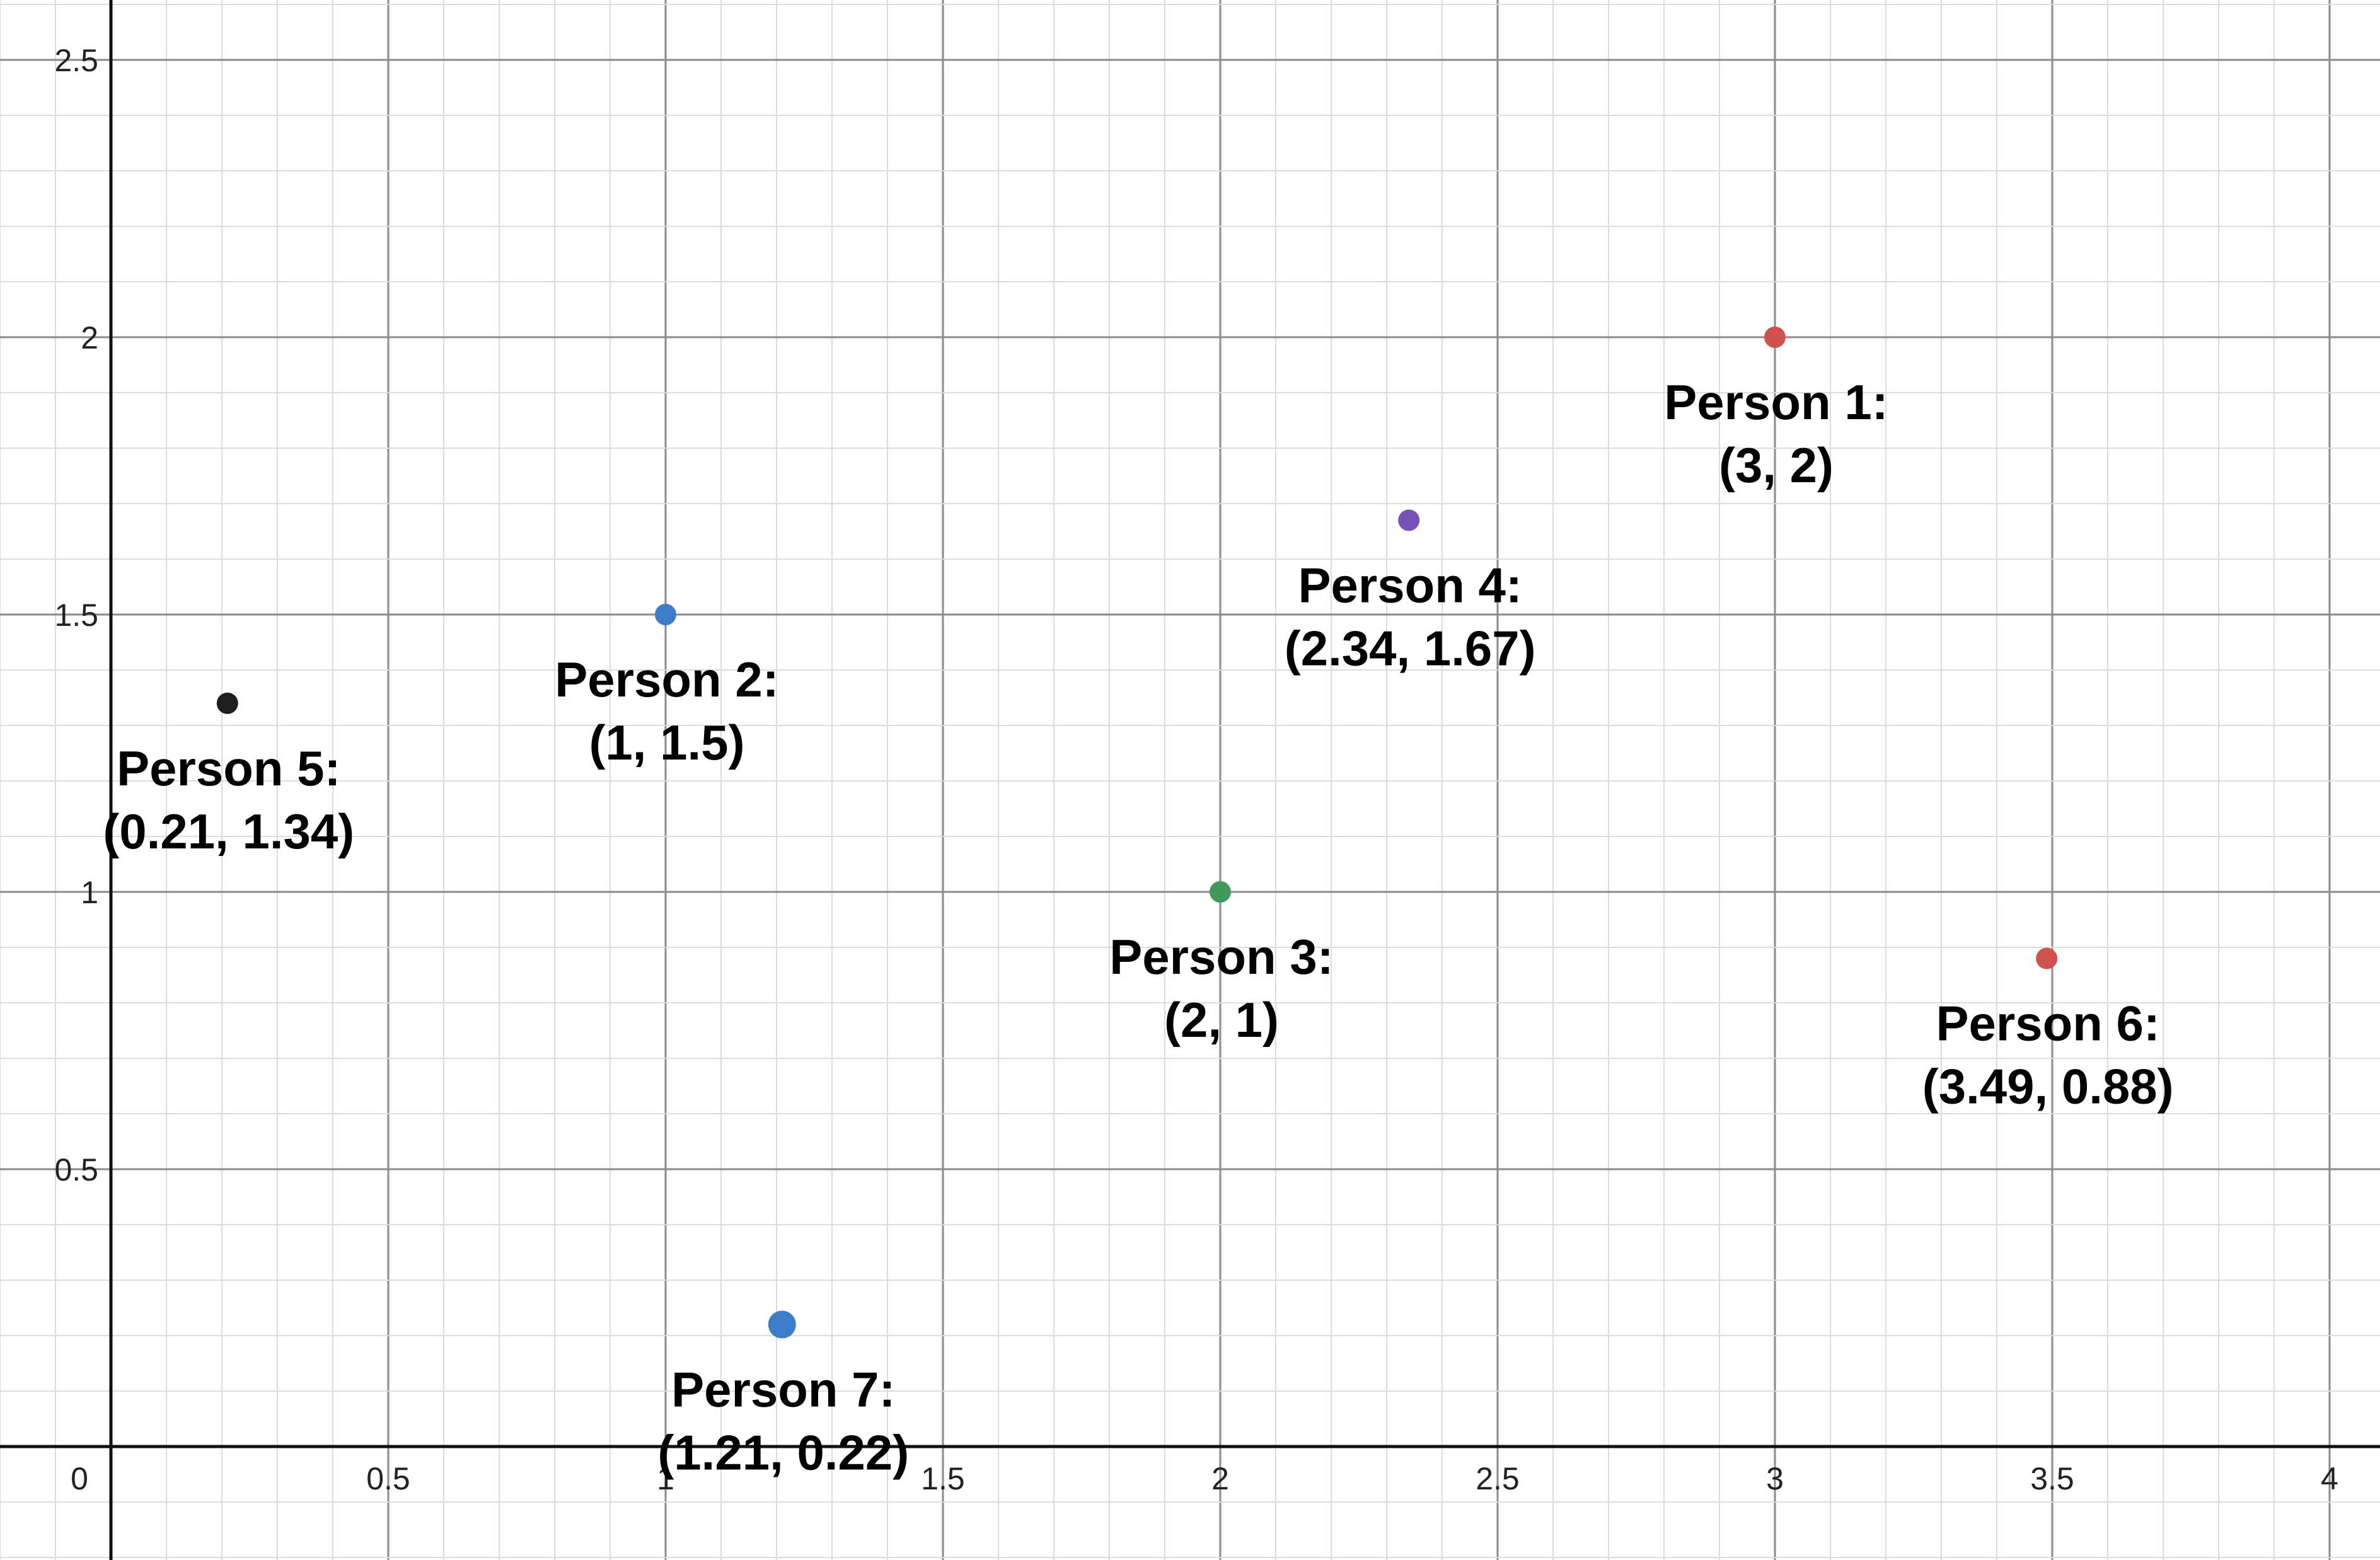  I want to click on y-tick-label: 2, so click(89, 337).